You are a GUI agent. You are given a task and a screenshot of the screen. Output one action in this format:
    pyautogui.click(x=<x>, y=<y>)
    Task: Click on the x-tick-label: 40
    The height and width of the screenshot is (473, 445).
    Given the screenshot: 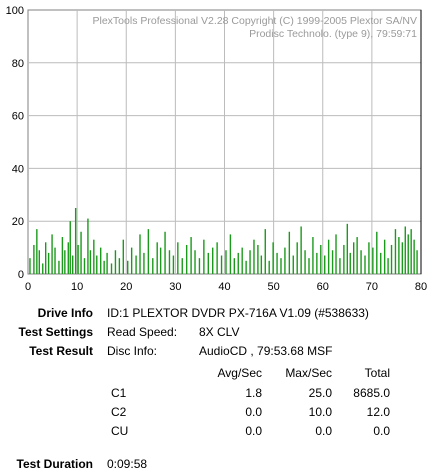 What is the action you would take?
    pyautogui.click(x=224, y=287)
    